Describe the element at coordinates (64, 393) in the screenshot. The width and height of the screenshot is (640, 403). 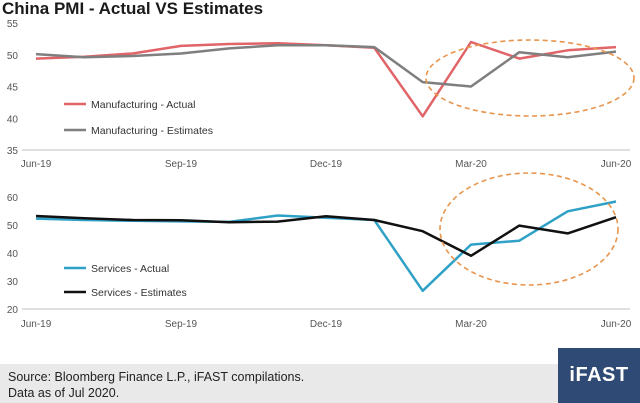
I see `data-date-line: Data as of Jul 2020.` at that location.